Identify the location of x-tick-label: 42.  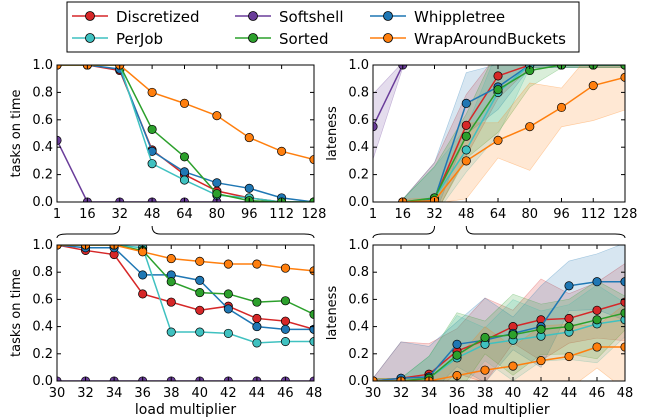
(541, 393).